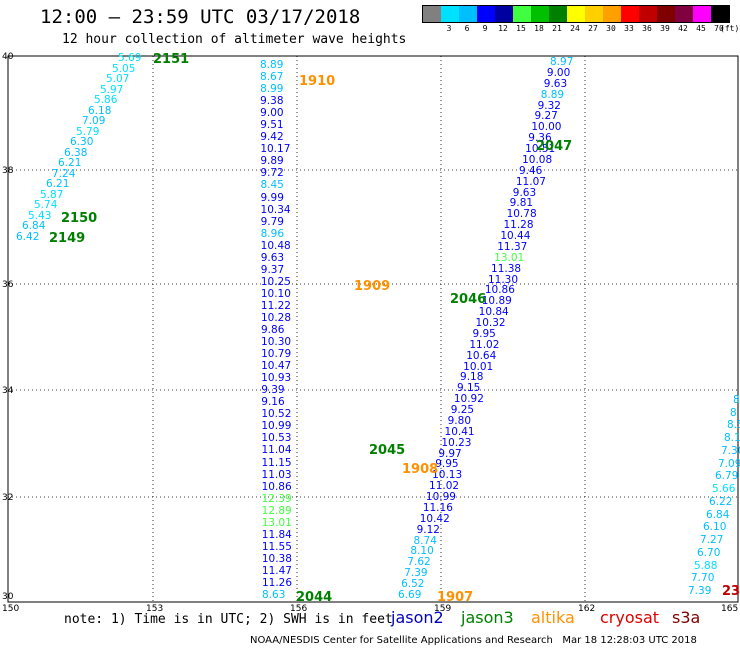 This screenshot has height=650, width=740. I want to click on track-2151-value: 7.24, so click(64, 173).